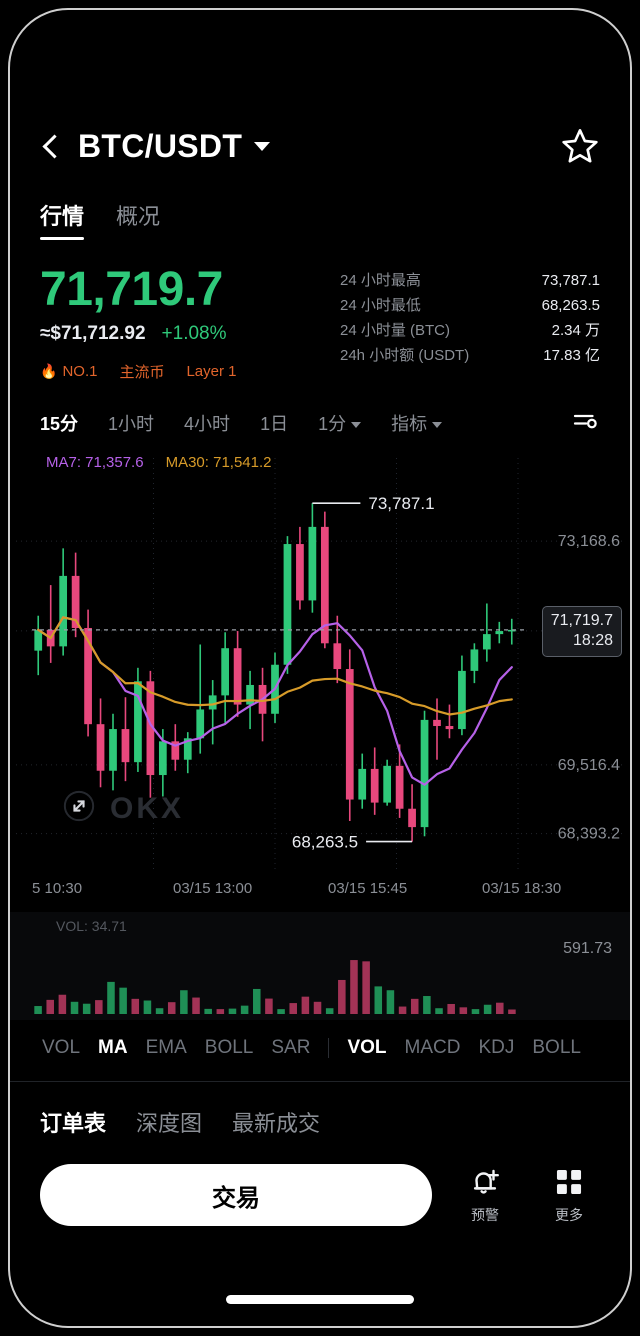 Image resolution: width=640 pixels, height=1336 pixels. What do you see at coordinates (169, 1124) in the screenshot?
I see `tab-depth-chart: 深度图` at bounding box center [169, 1124].